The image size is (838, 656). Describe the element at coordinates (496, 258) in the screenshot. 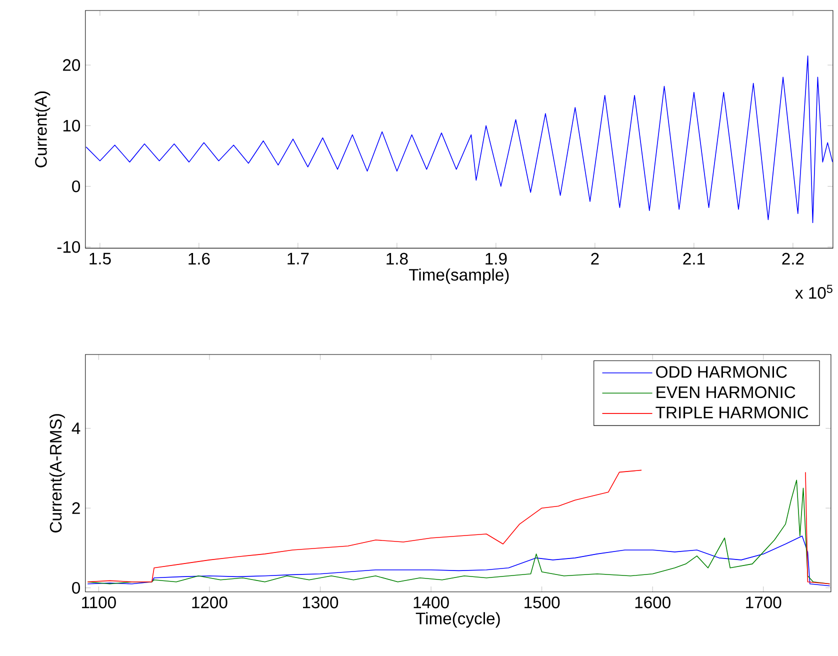

I see `x-tick-label: 1.9` at that location.